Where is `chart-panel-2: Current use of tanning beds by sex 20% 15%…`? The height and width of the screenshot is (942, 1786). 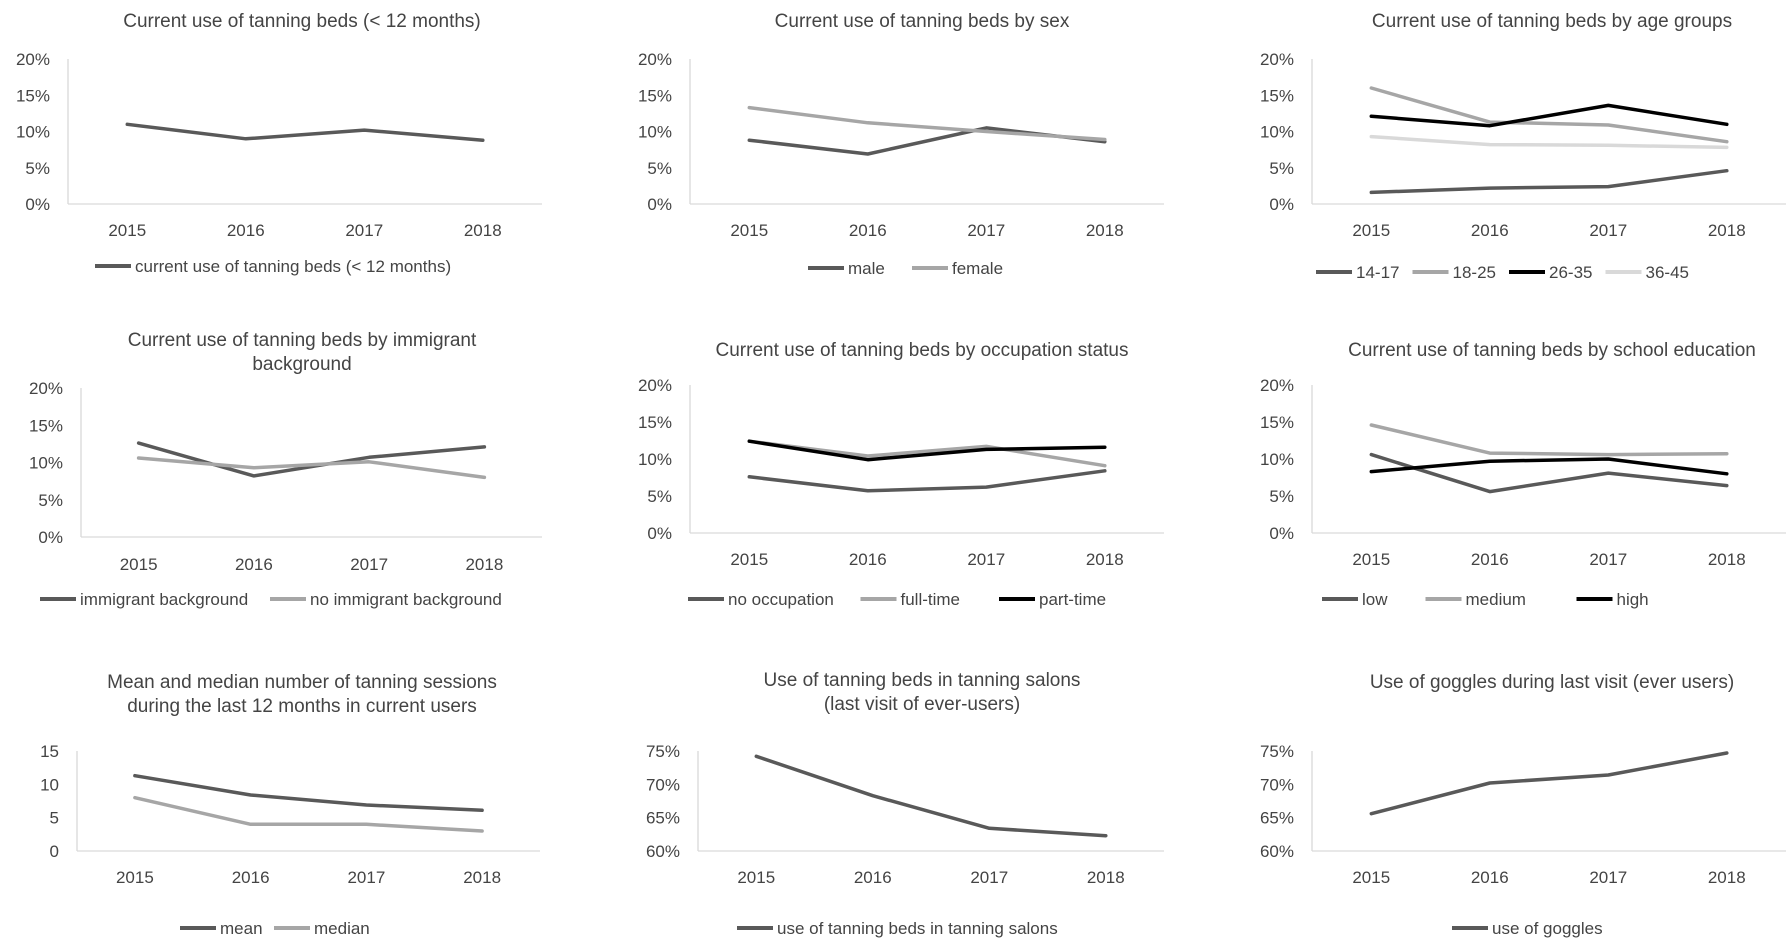
chart-panel-2: Current use of tanning beds by sex 20% 15%… is located at coordinates (901, 144).